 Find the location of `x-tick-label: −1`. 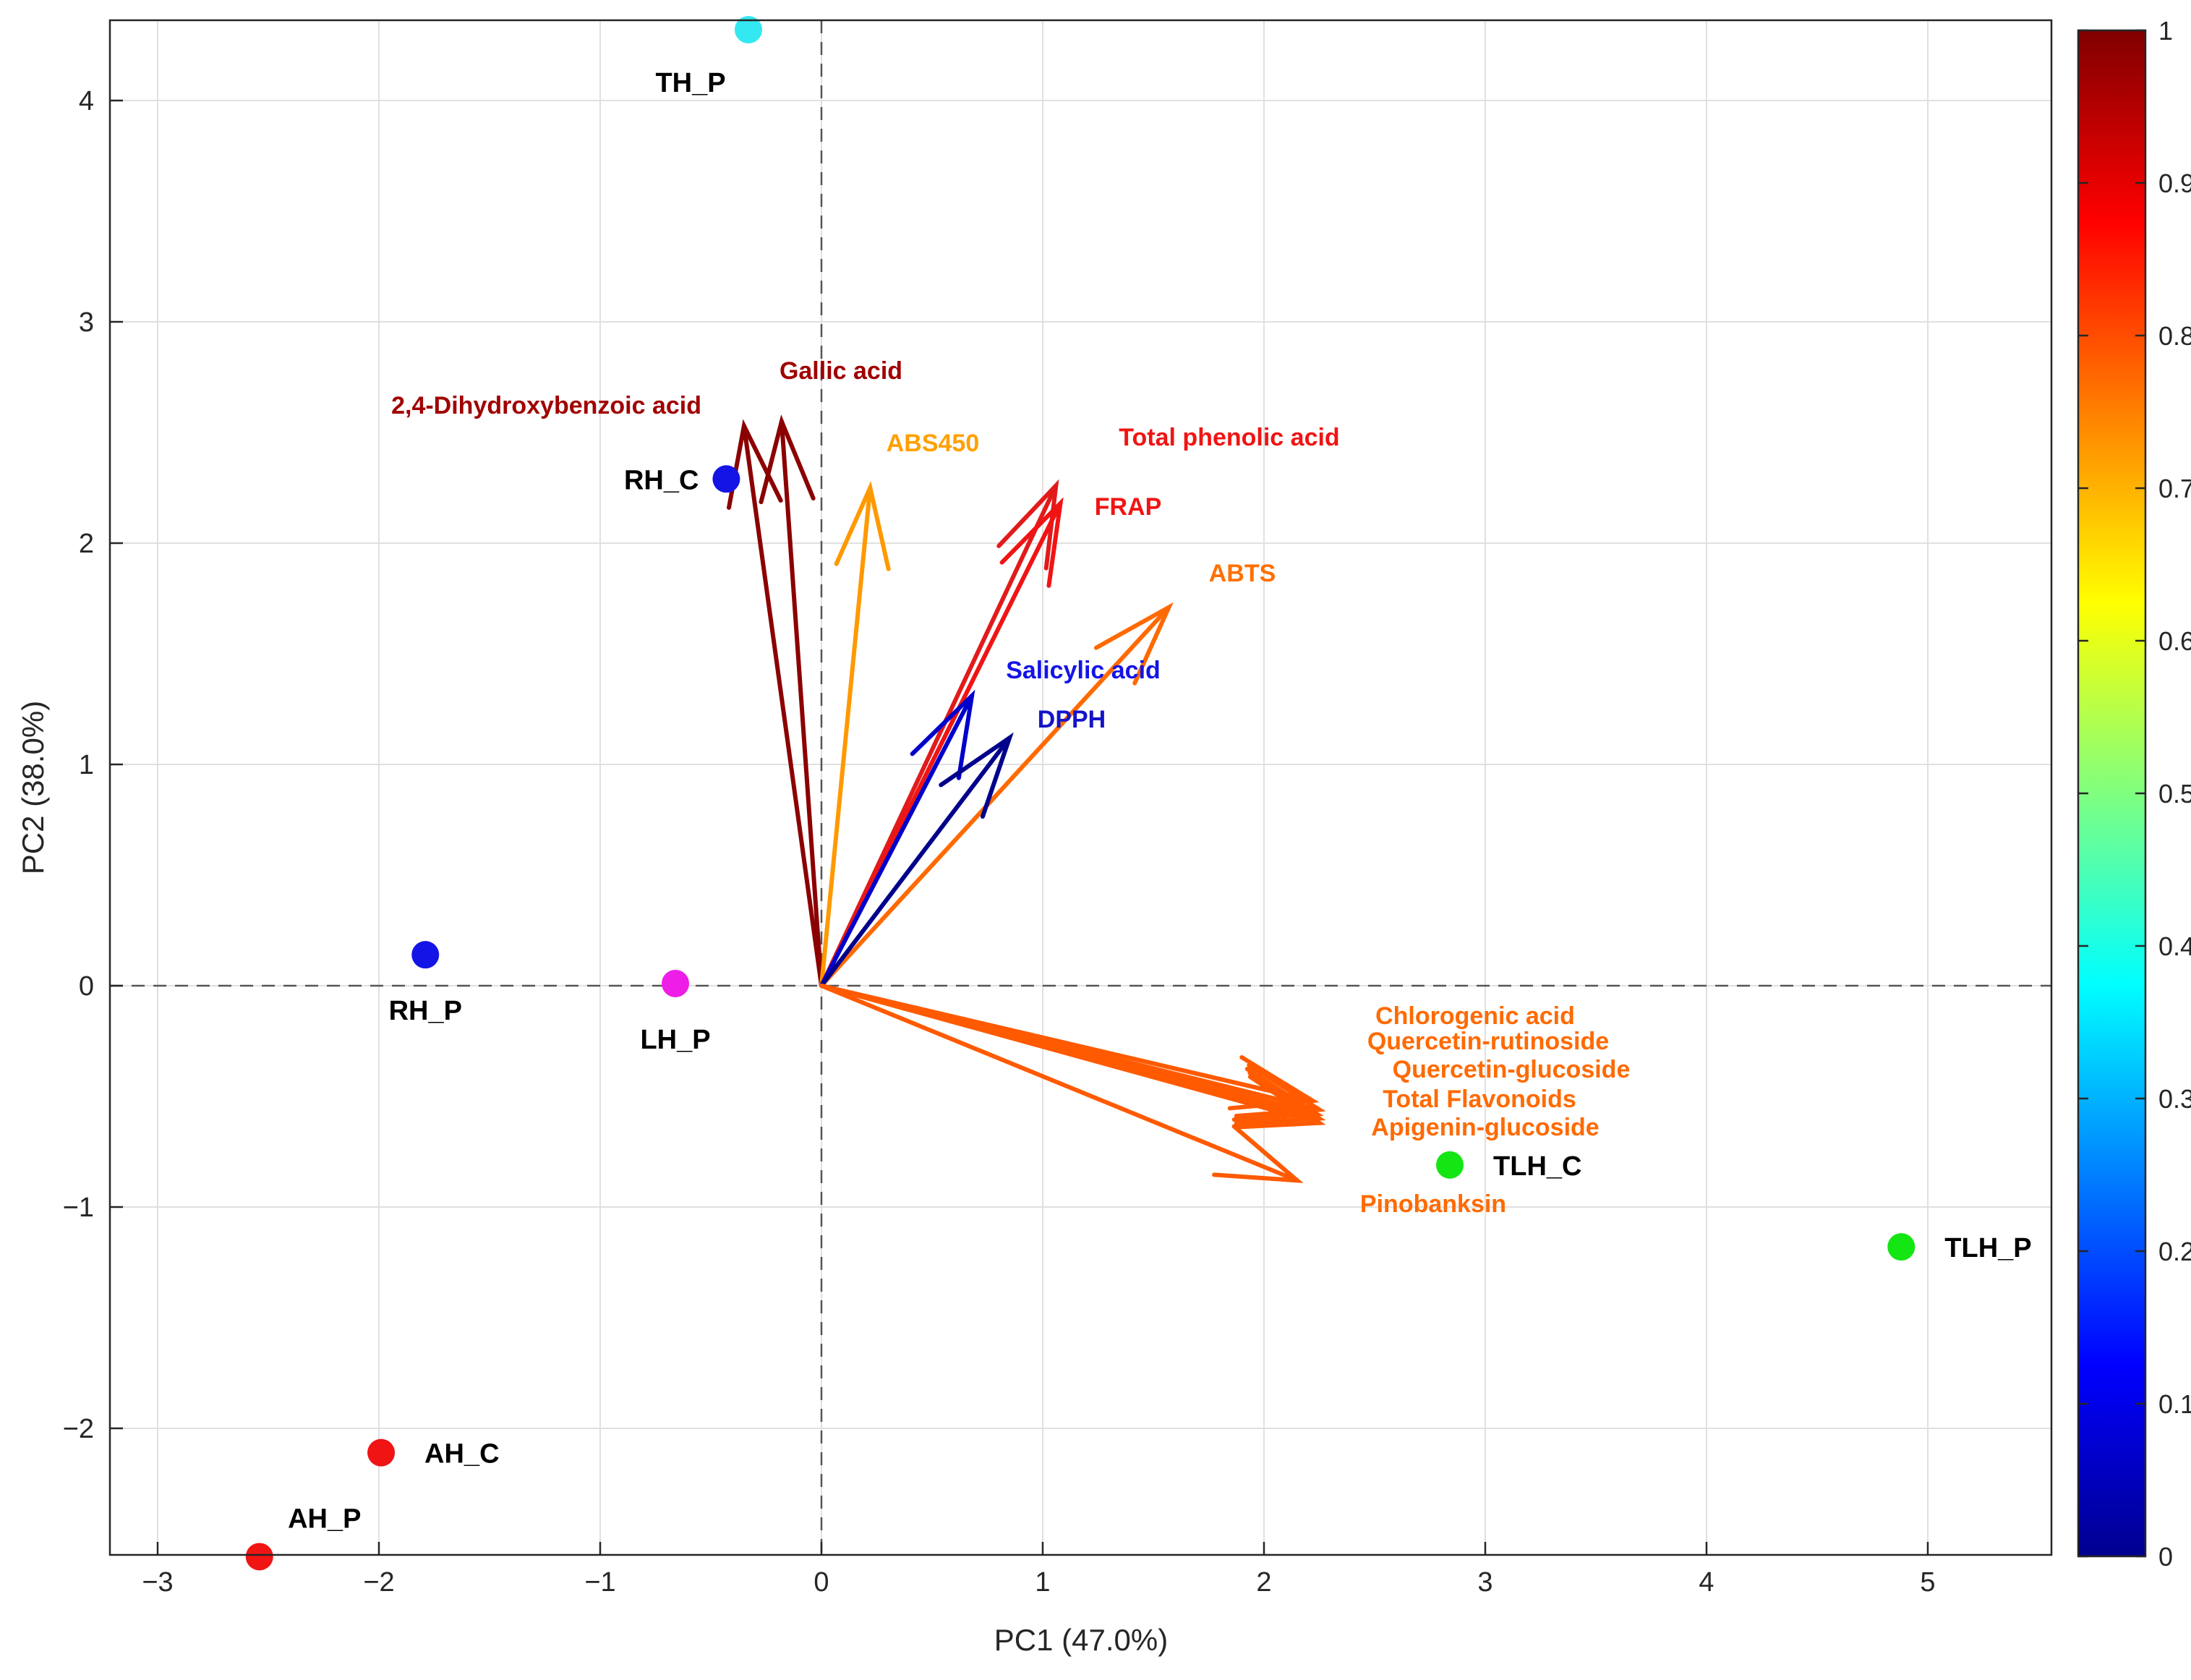

x-tick-label: −1 is located at coordinates (600, 1582).